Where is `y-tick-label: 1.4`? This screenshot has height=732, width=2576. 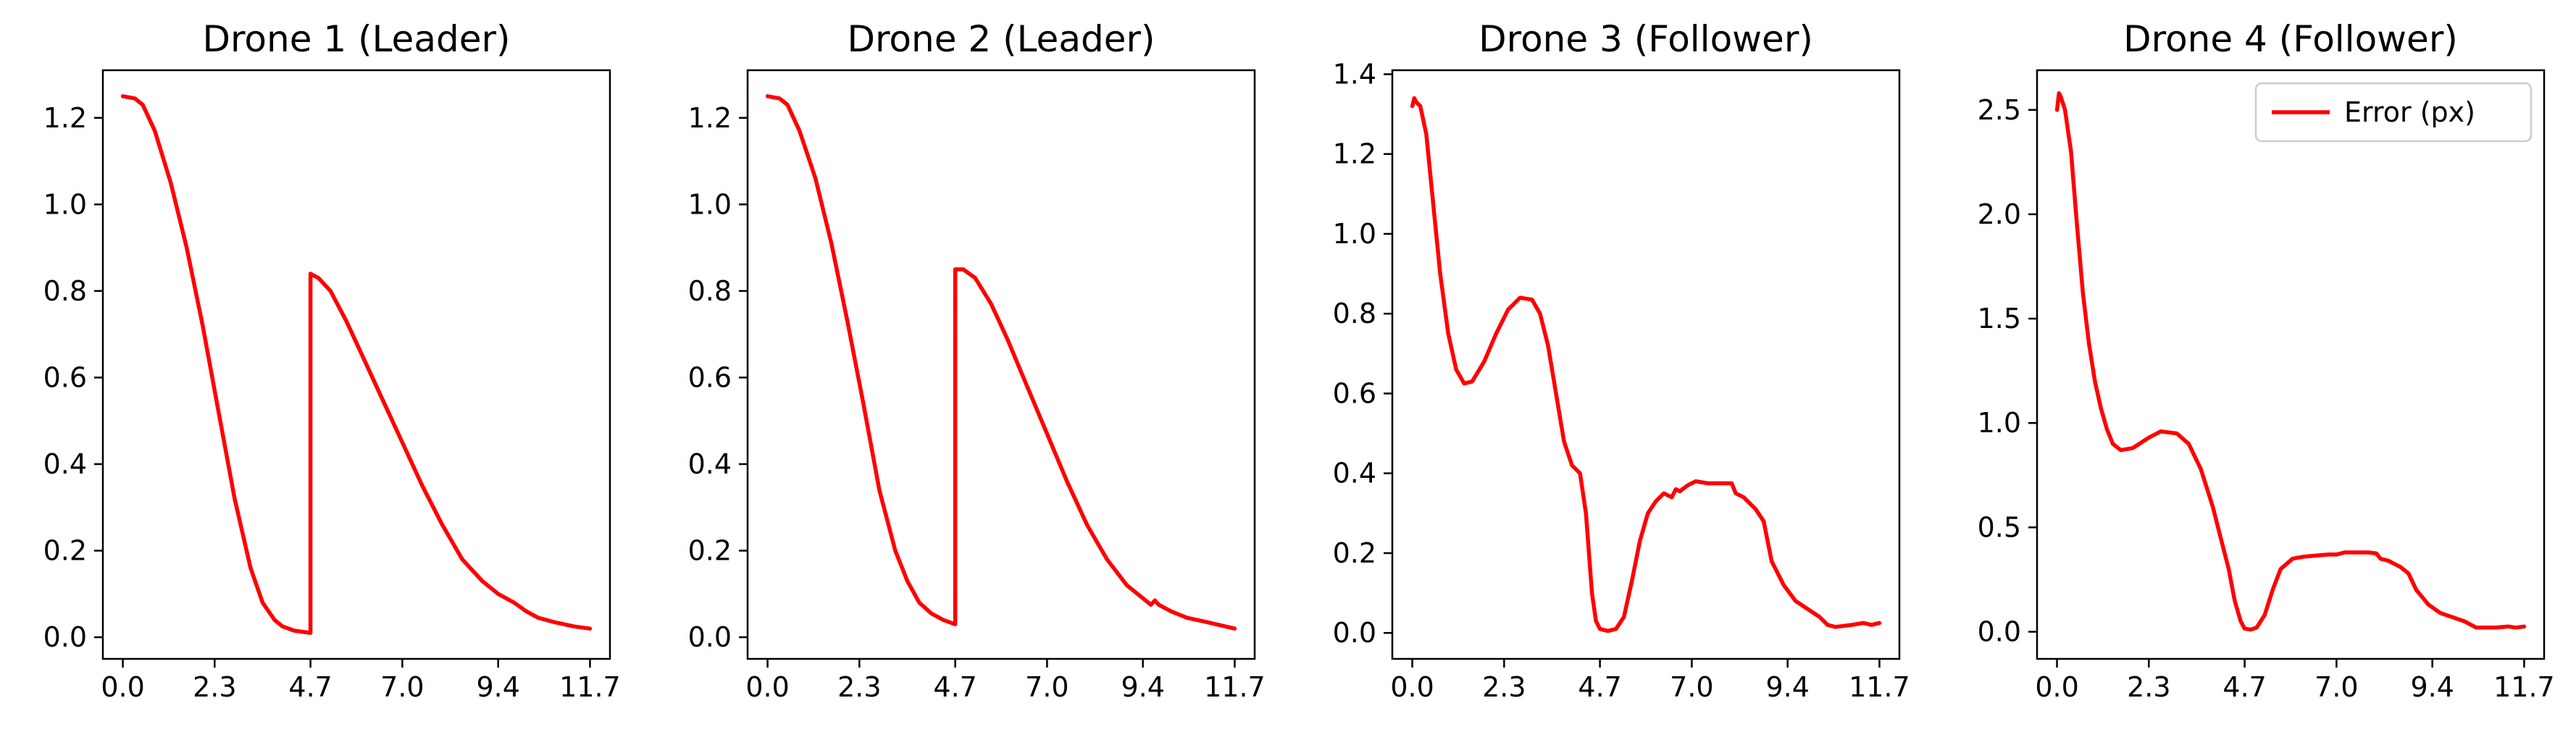 y-tick-label: 1.4 is located at coordinates (1354, 75).